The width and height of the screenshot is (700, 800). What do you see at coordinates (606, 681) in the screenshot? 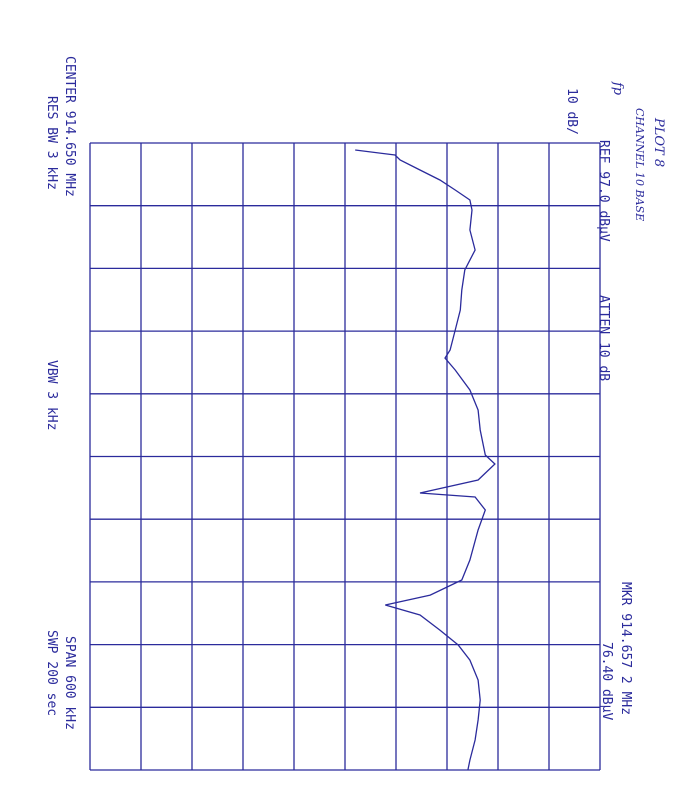
I see `marker-level: 76.40 dBµV` at bounding box center [606, 681].